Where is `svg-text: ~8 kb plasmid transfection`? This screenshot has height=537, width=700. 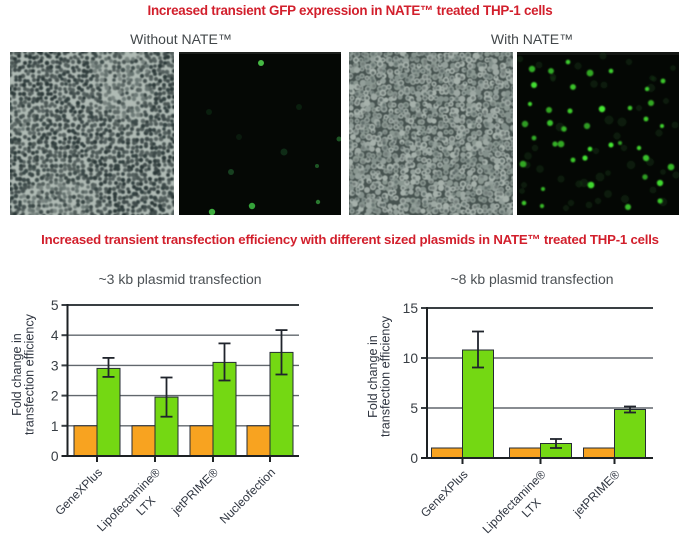 svg-text: ~8 kb plasmid transfection is located at coordinates (531, 279).